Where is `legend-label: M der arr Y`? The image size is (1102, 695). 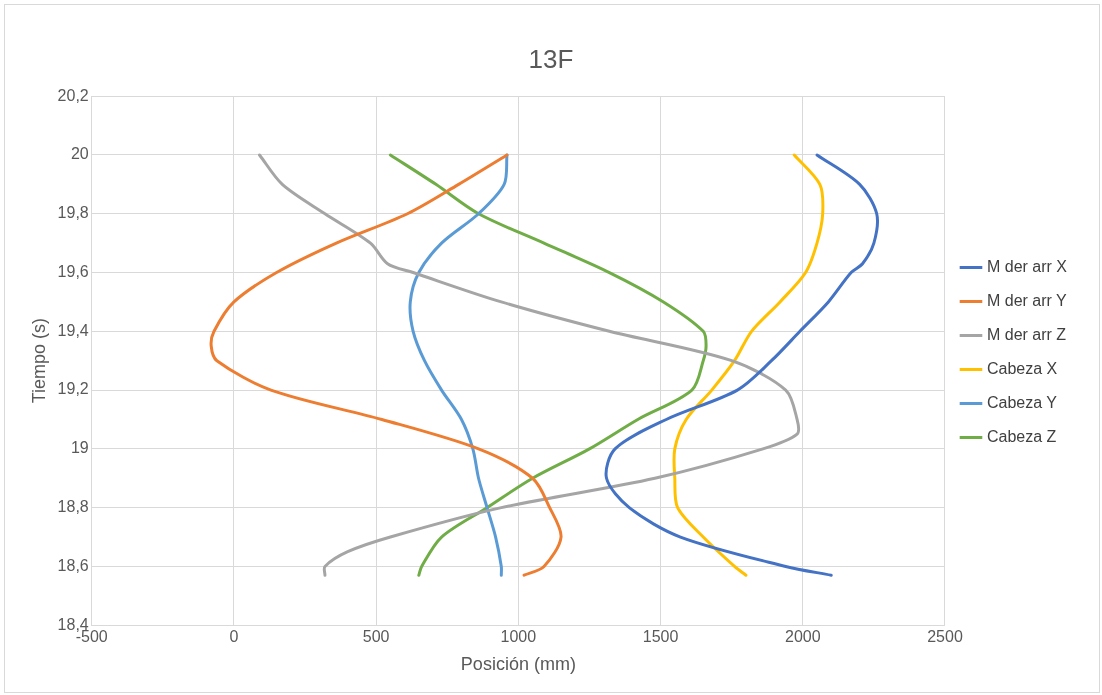
legend-label: M der arr Y is located at coordinates (1027, 300).